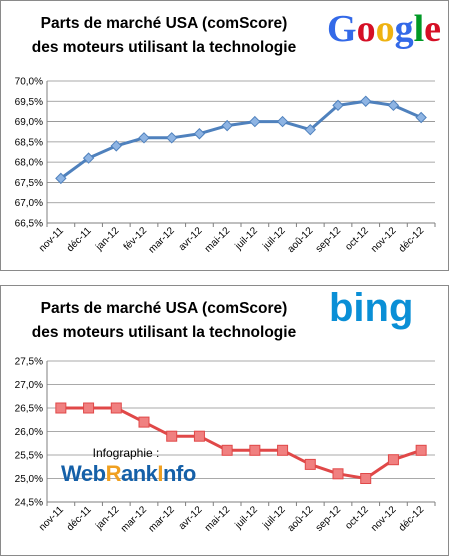 Image resolution: width=450 pixels, height=557 pixels. What do you see at coordinates (136, 239) in the screenshot?
I see `google-x-tick-label: fév-12` at bounding box center [136, 239].